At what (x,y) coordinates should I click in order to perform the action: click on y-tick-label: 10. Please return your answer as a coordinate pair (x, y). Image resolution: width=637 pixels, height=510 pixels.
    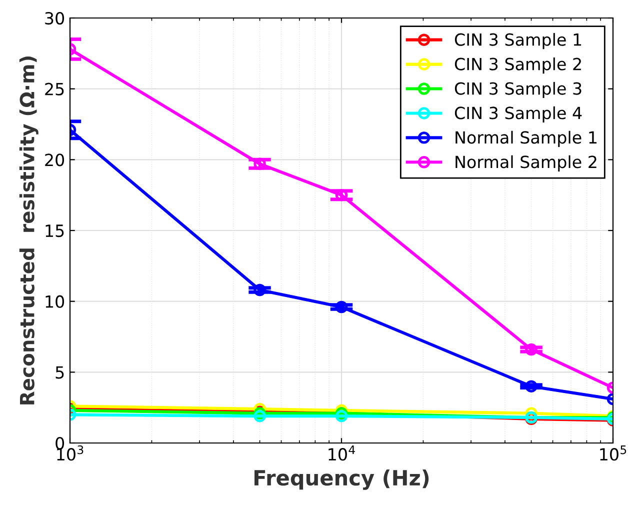
    Looking at the image, I should click on (55, 301).